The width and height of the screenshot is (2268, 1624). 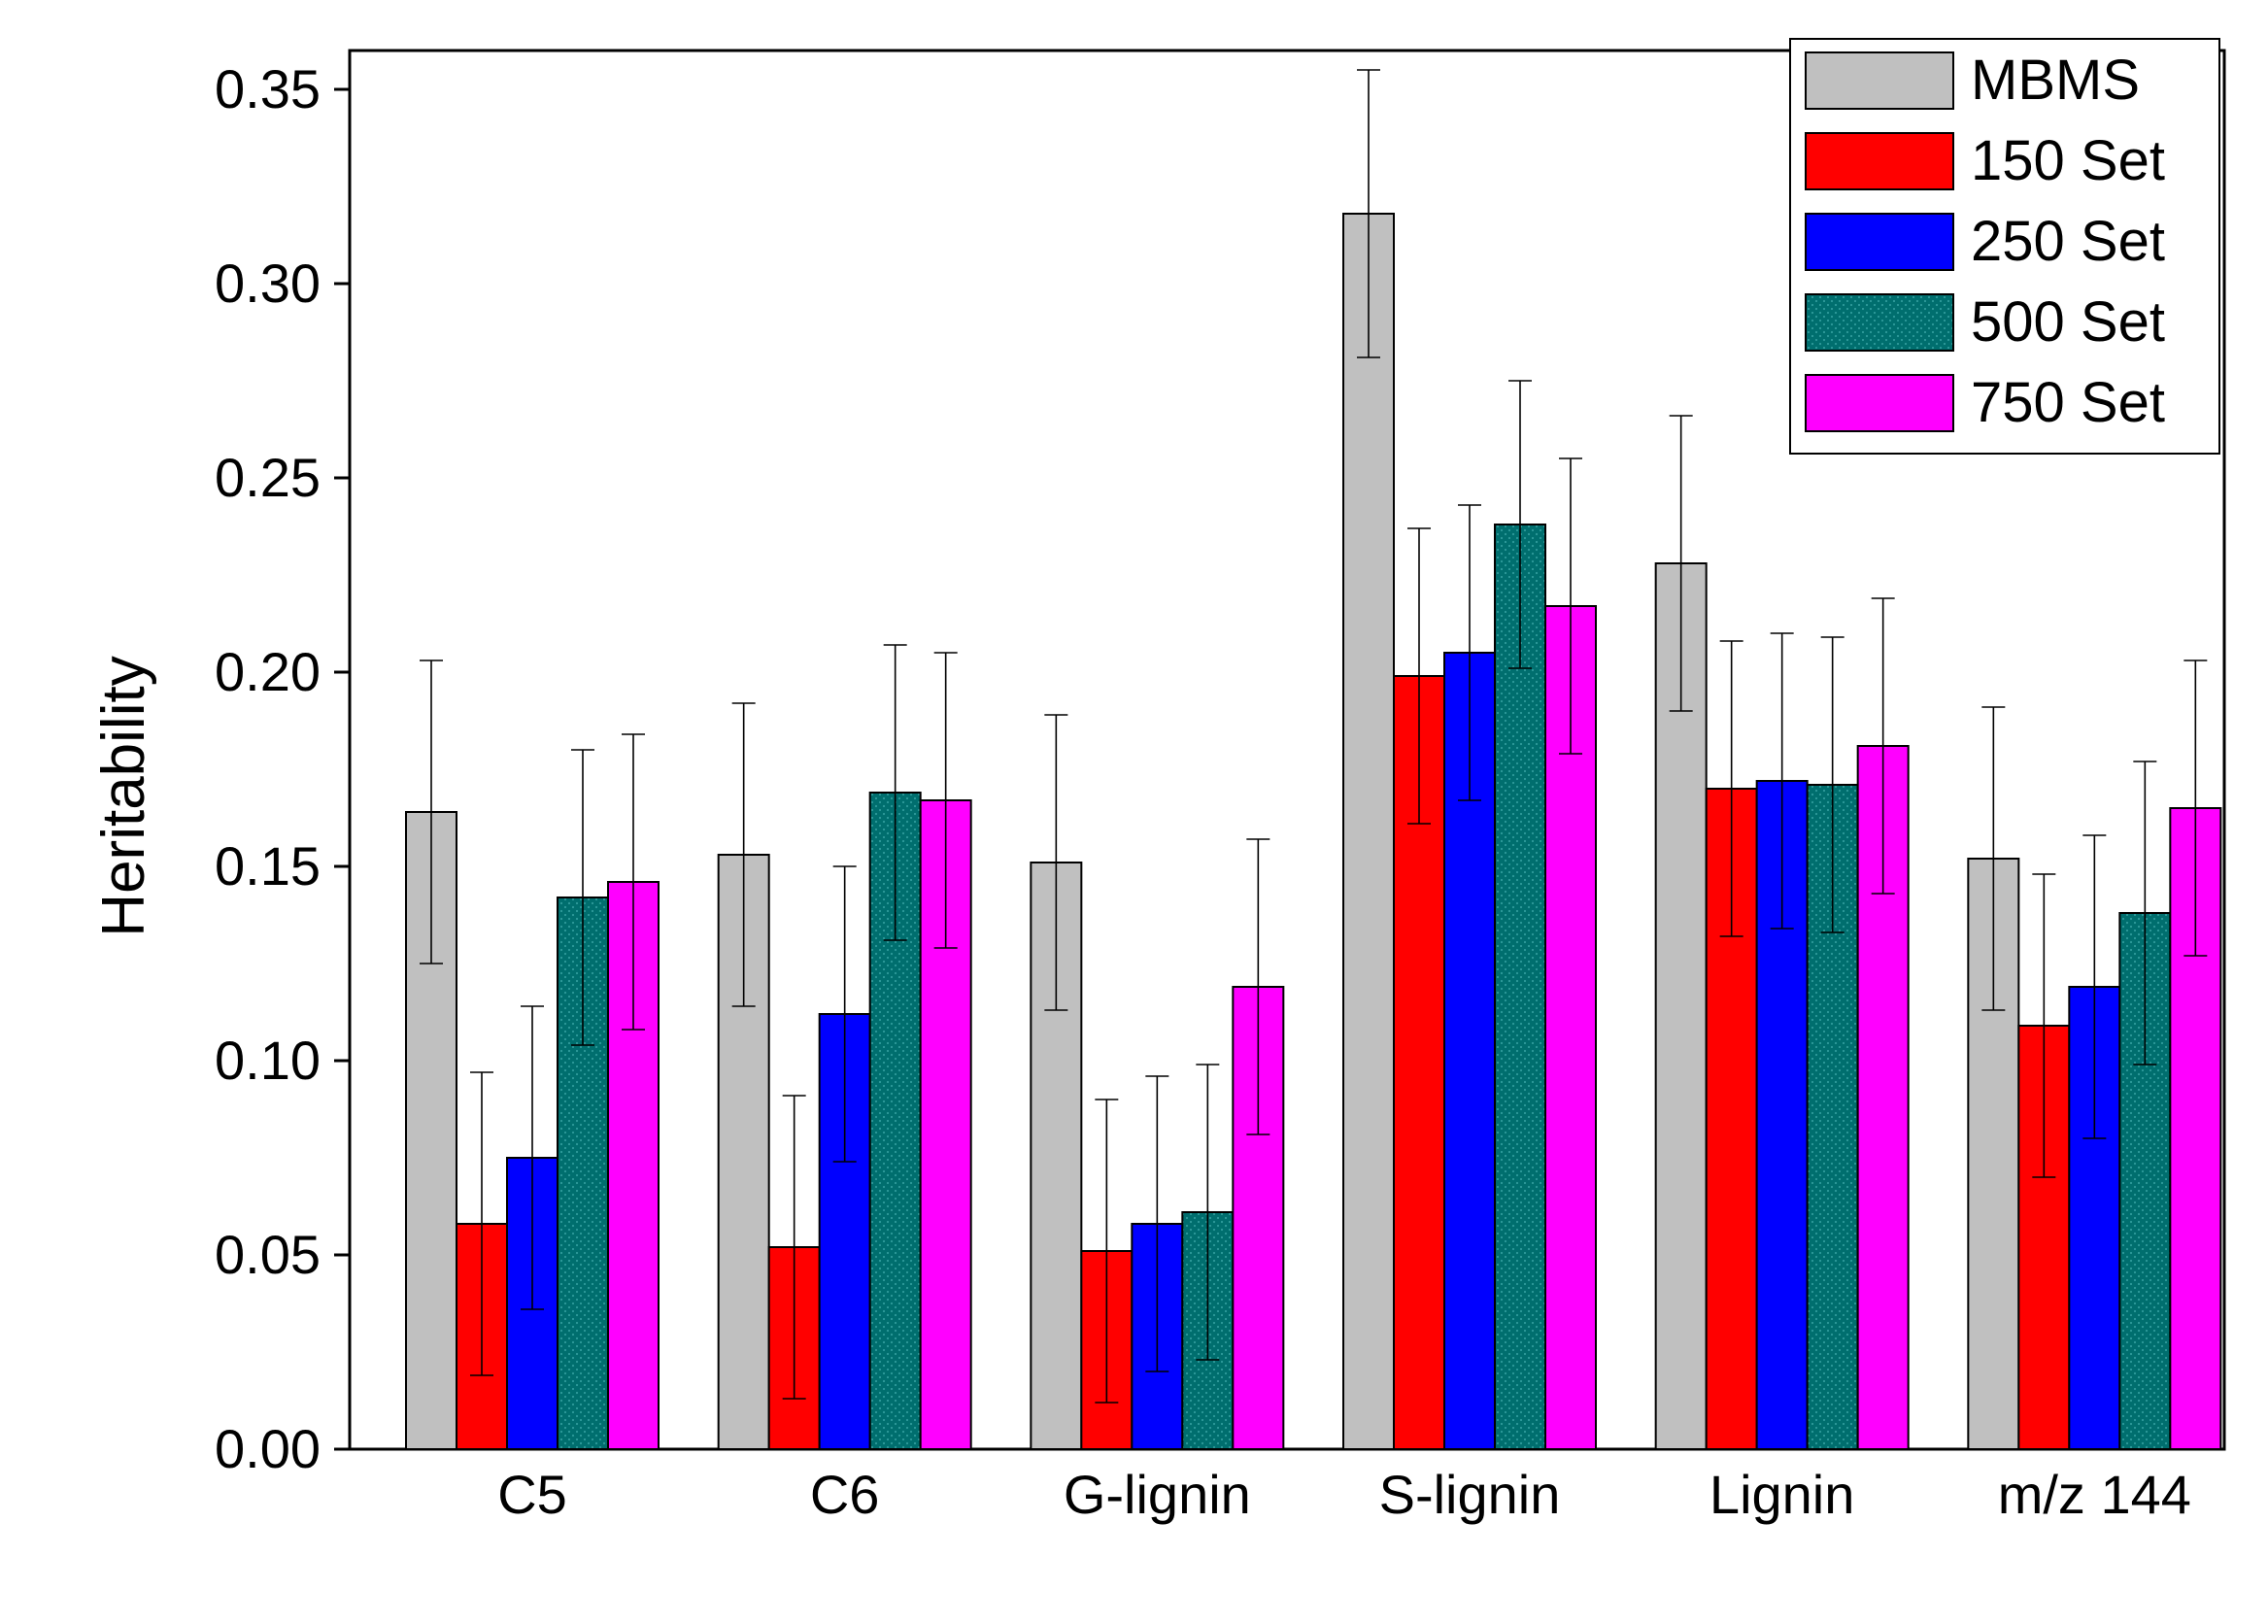 What do you see at coordinates (532, 1157) in the screenshot?
I see `errorbar-c5-250-set` at bounding box center [532, 1157].